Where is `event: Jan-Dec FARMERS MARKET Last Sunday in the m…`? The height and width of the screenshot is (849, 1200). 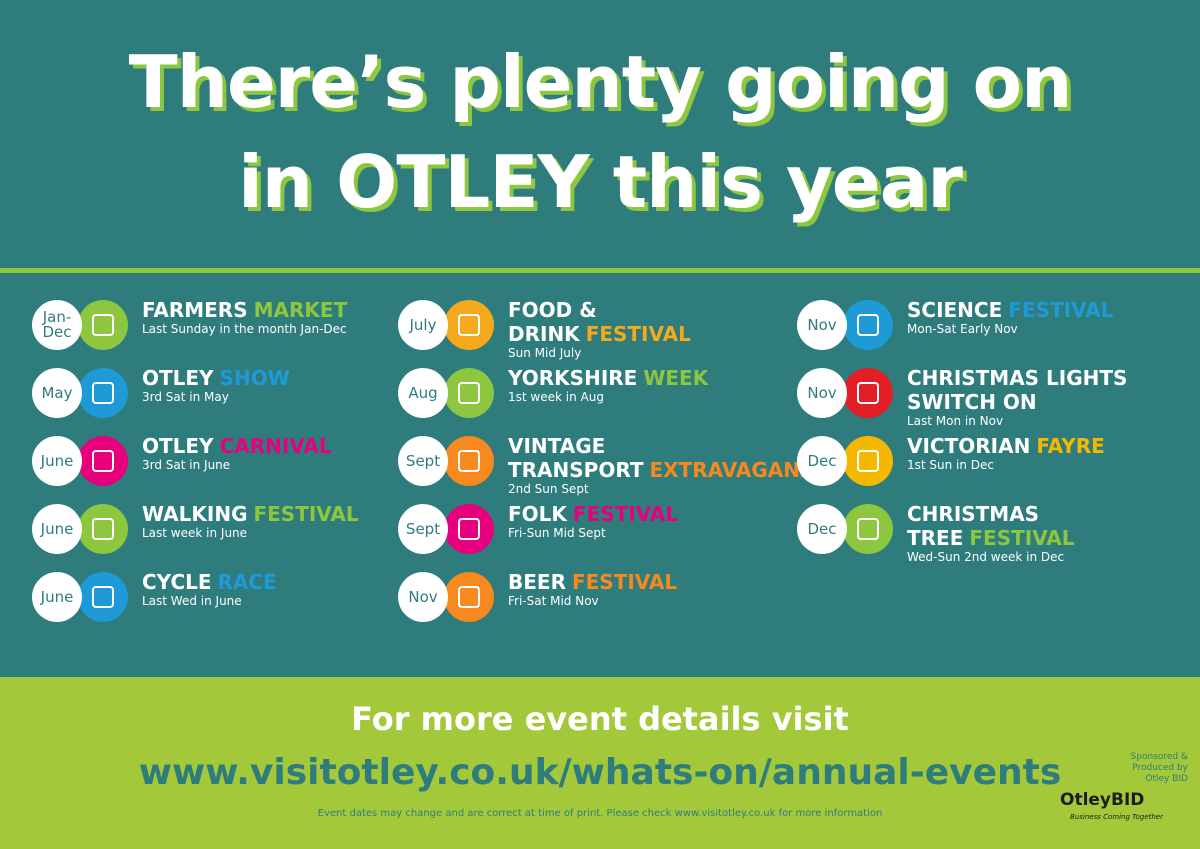
event: Jan-Dec FARMERS MARKET Last Sunday in the m… is located at coordinates (222, 333).